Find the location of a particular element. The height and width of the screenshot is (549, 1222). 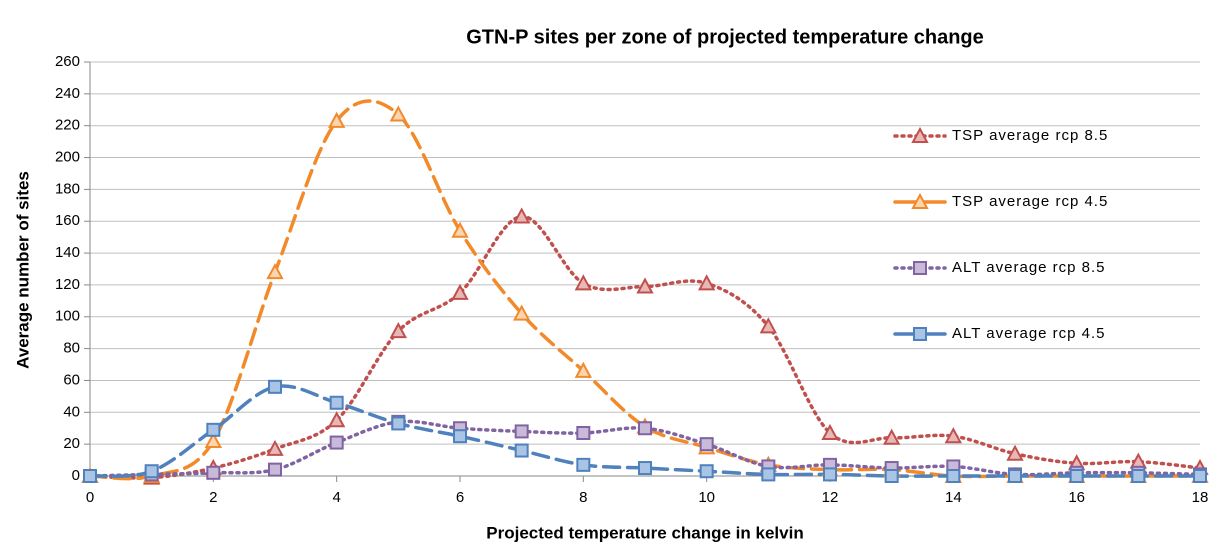

y-tick-label: 220 is located at coordinates (67, 125).